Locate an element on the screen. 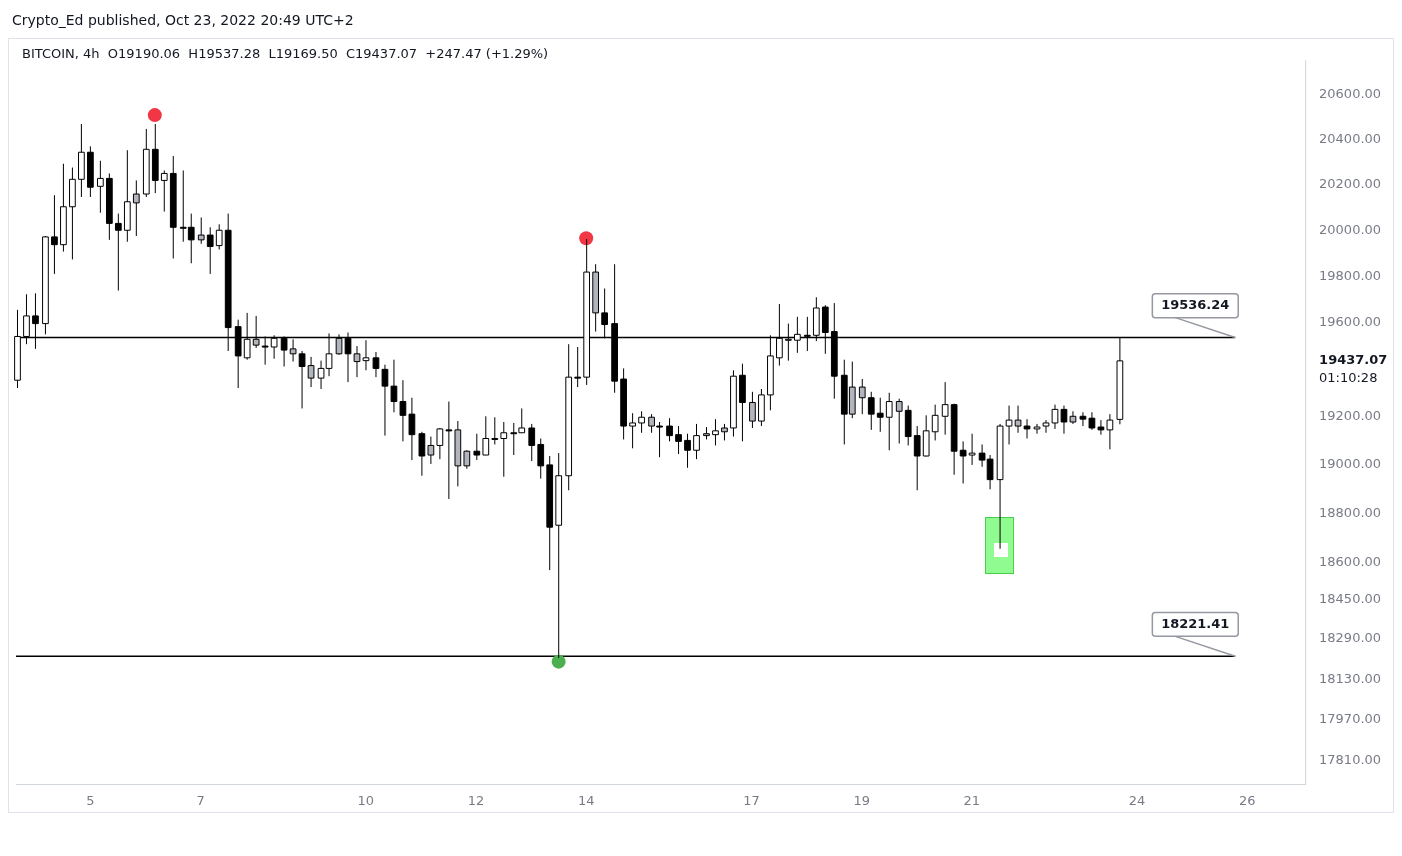 The image size is (1402, 856). y-tick-label: 20400.00 is located at coordinates (1350, 139).